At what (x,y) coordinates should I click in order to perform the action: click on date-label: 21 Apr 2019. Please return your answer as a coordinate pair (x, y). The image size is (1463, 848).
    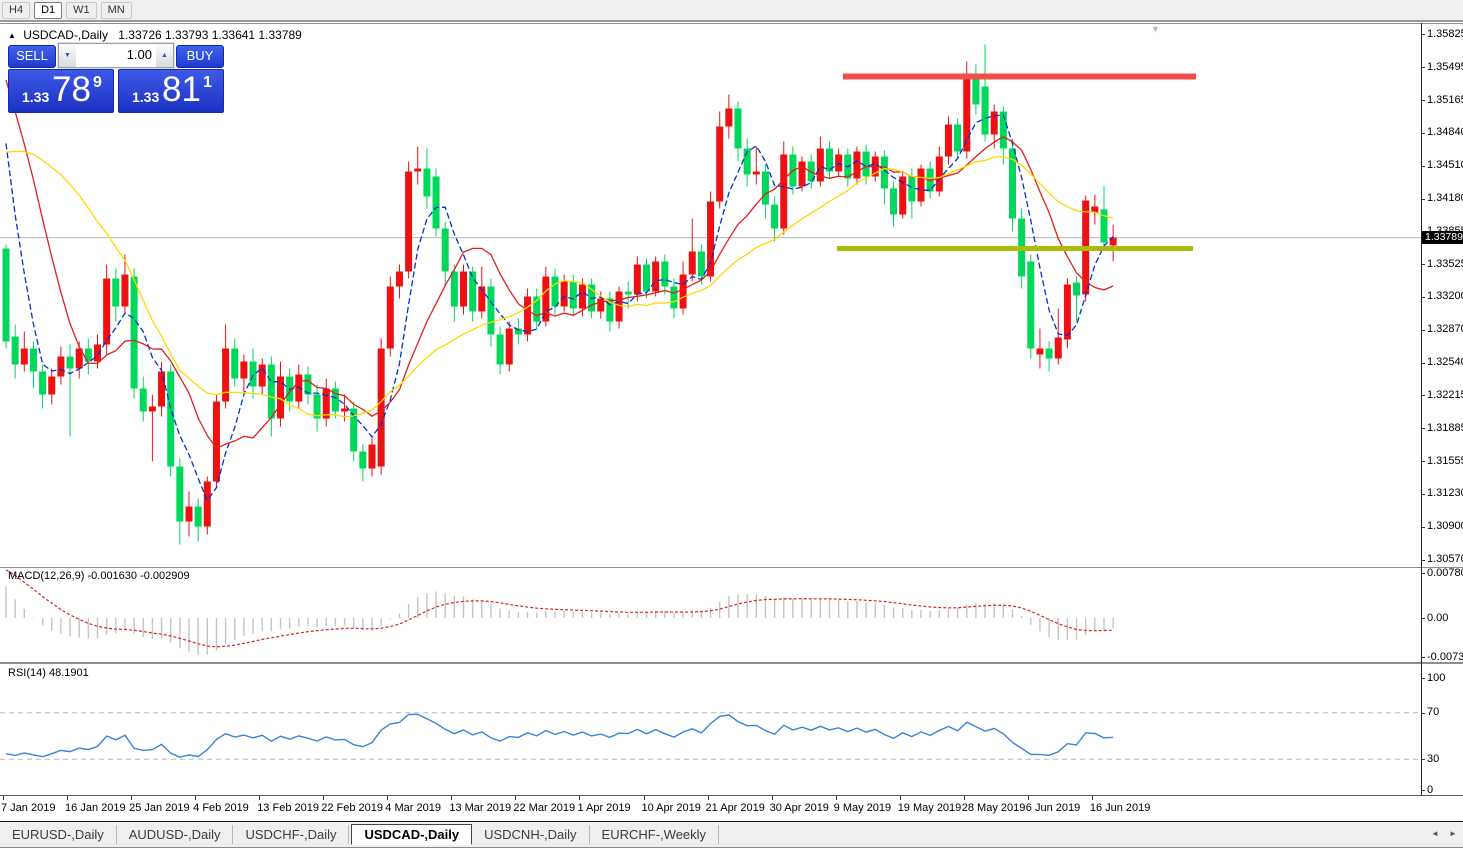
    Looking at the image, I should click on (735, 808).